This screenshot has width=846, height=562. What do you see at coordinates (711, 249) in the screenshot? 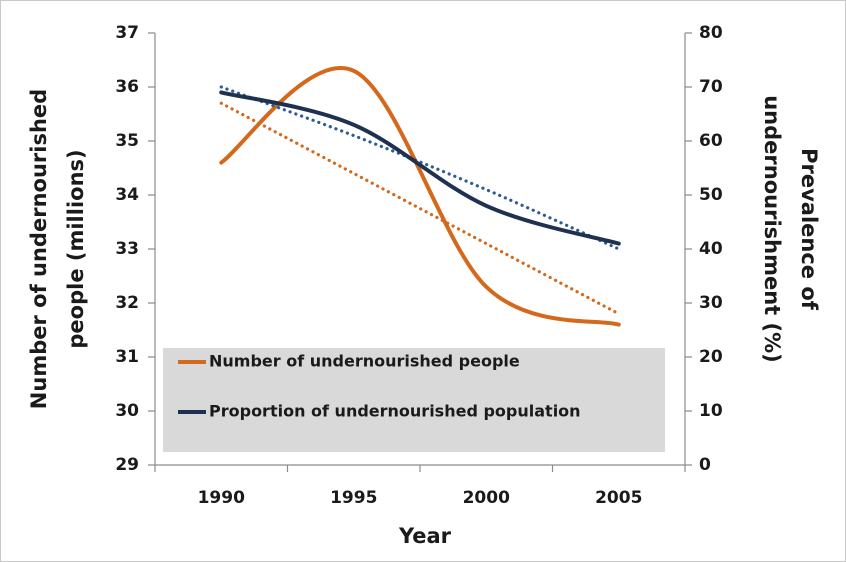
I see `y2-tick-label: 40` at bounding box center [711, 249].